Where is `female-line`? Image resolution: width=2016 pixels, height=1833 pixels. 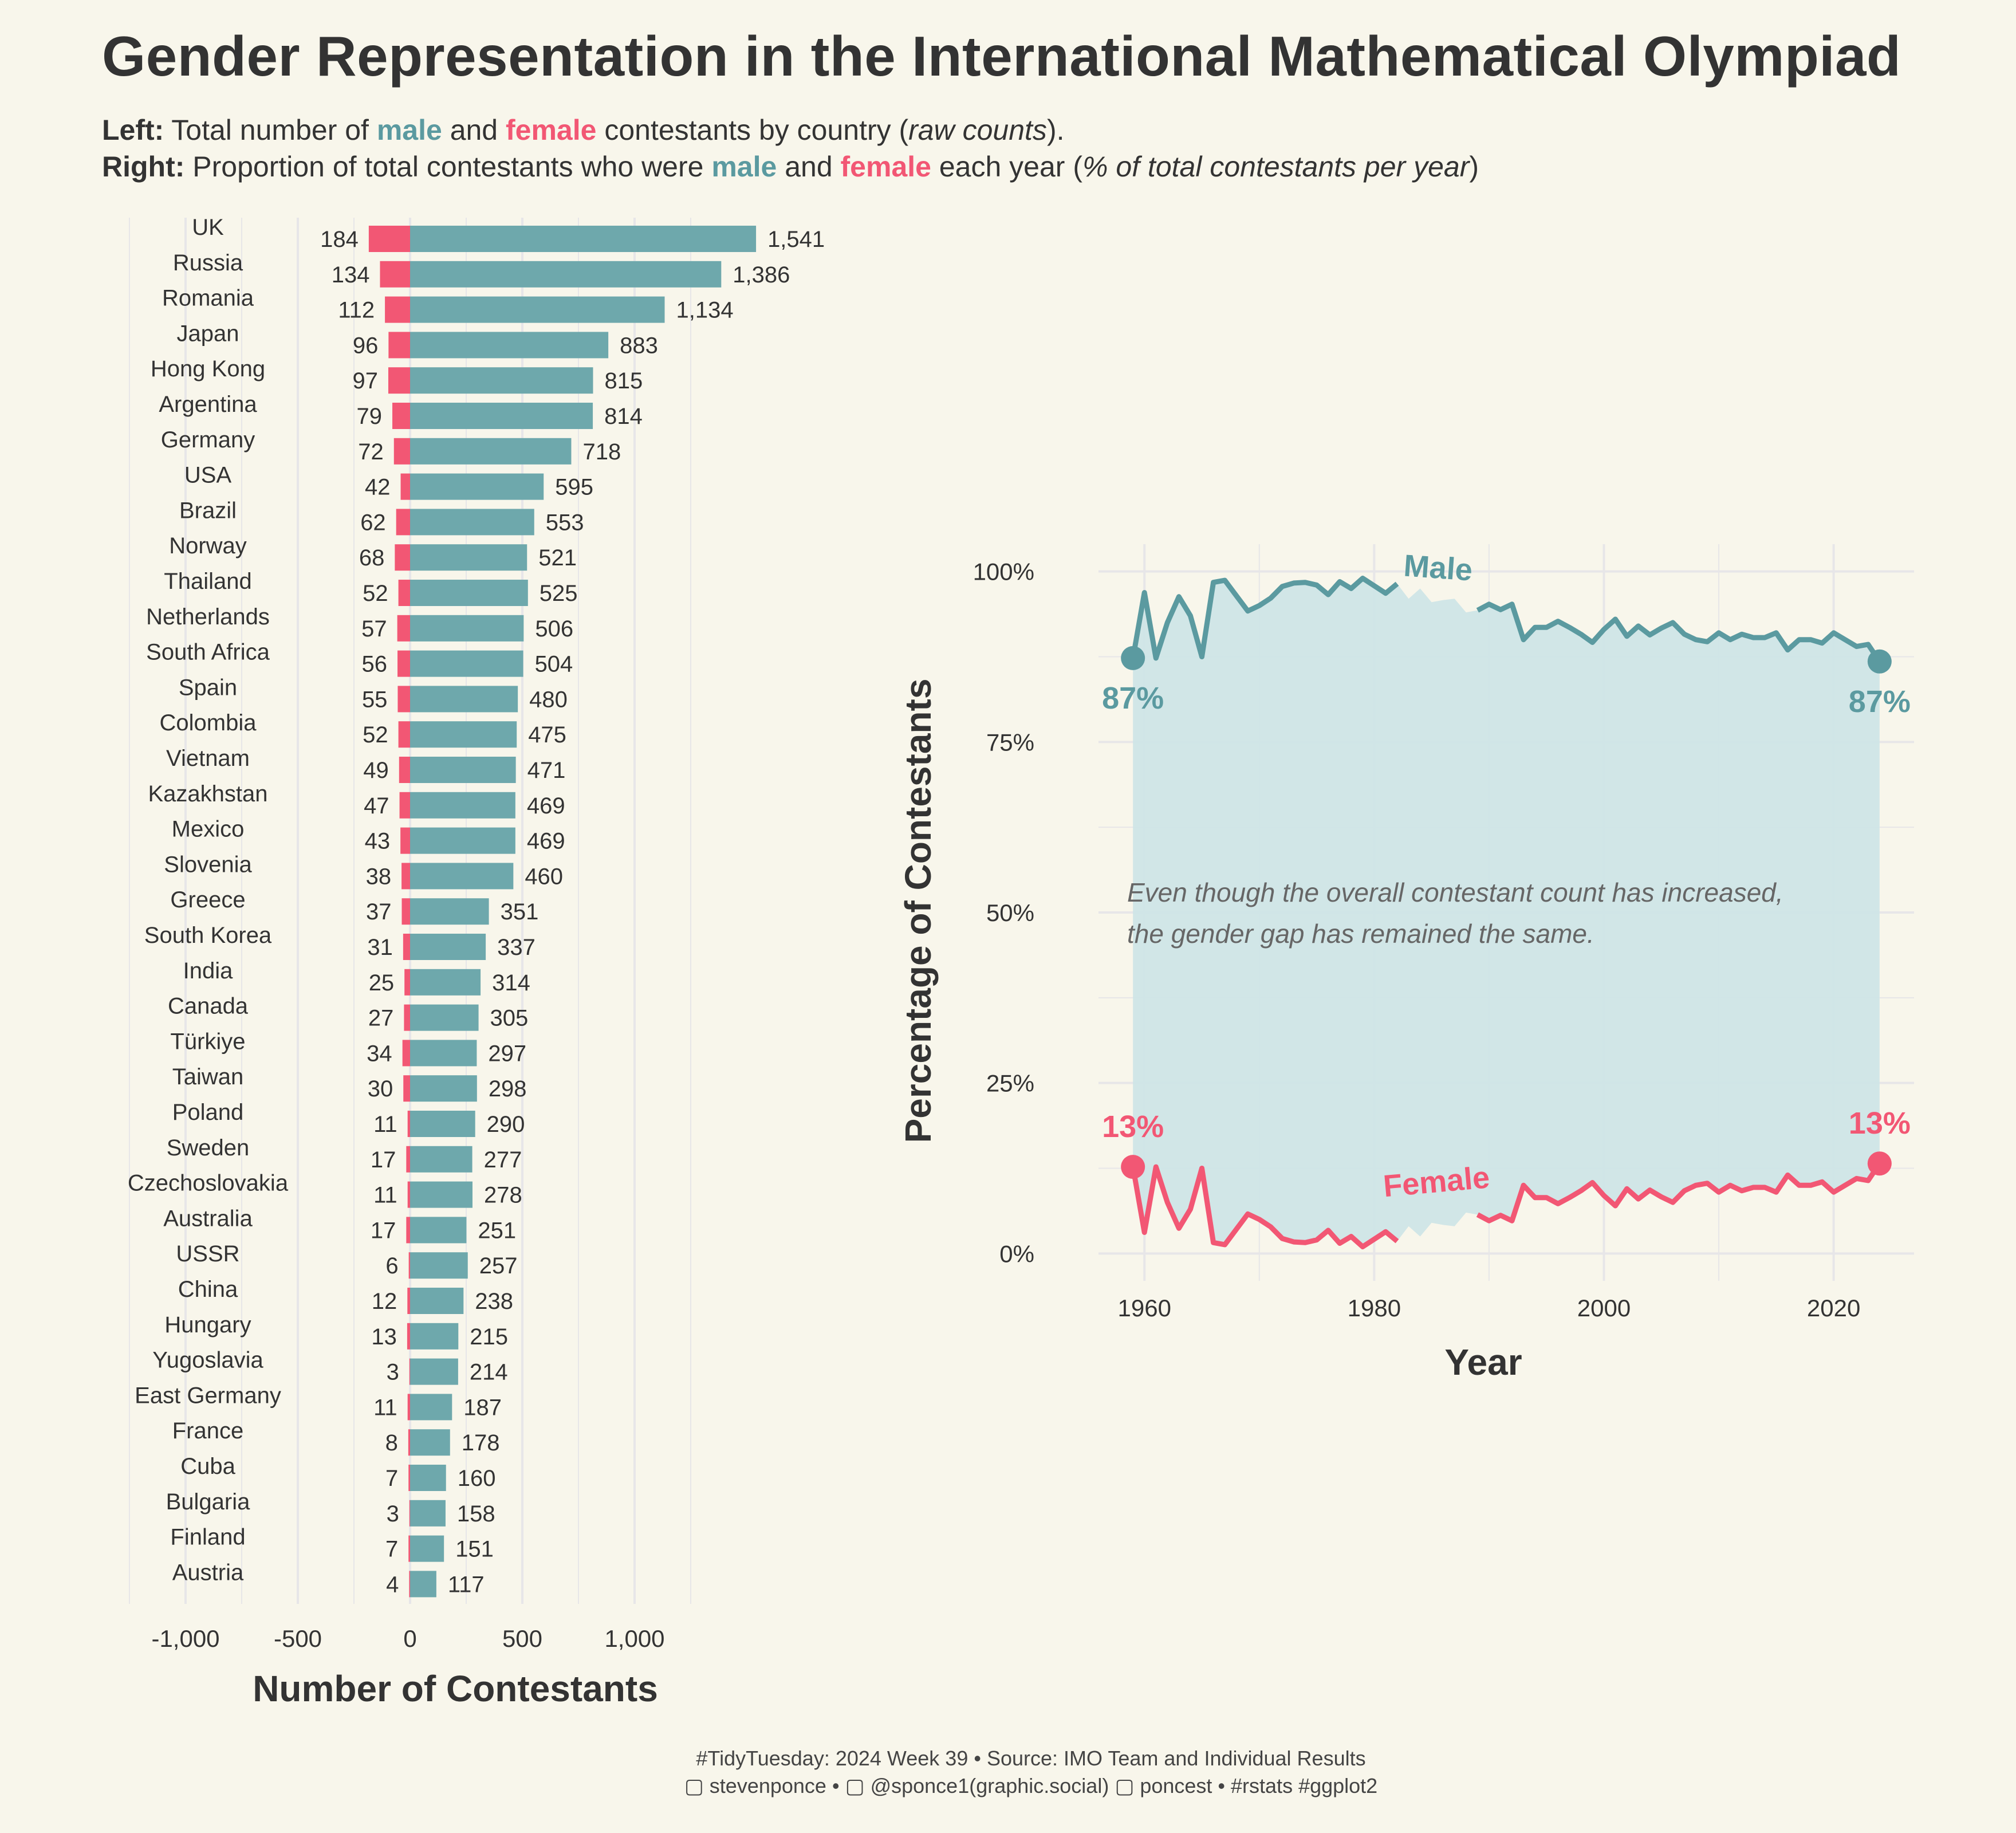 female-line is located at coordinates (1506, 1205).